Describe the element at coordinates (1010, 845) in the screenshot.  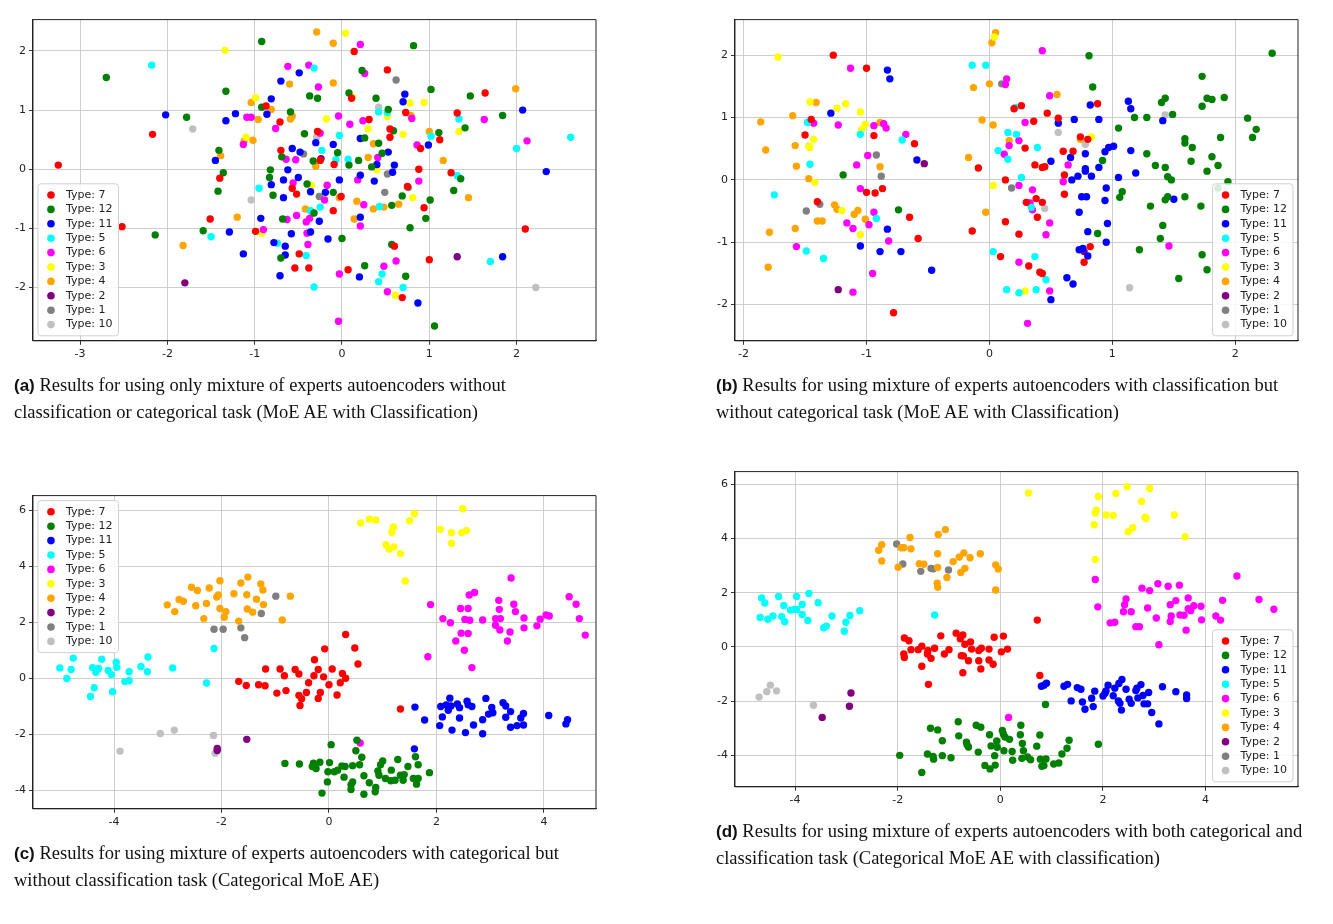
I see `text: (d) Results for using mixture of experts autoencoders with both categorical and classification task (Categorical MoE AE with classification)` at that location.